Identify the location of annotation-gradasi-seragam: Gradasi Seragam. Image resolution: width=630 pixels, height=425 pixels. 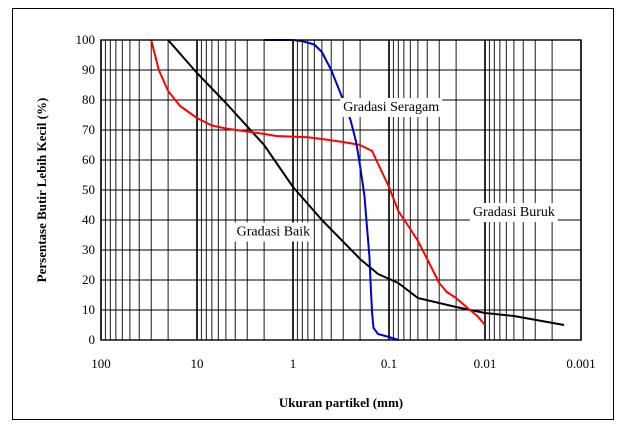
(391, 107).